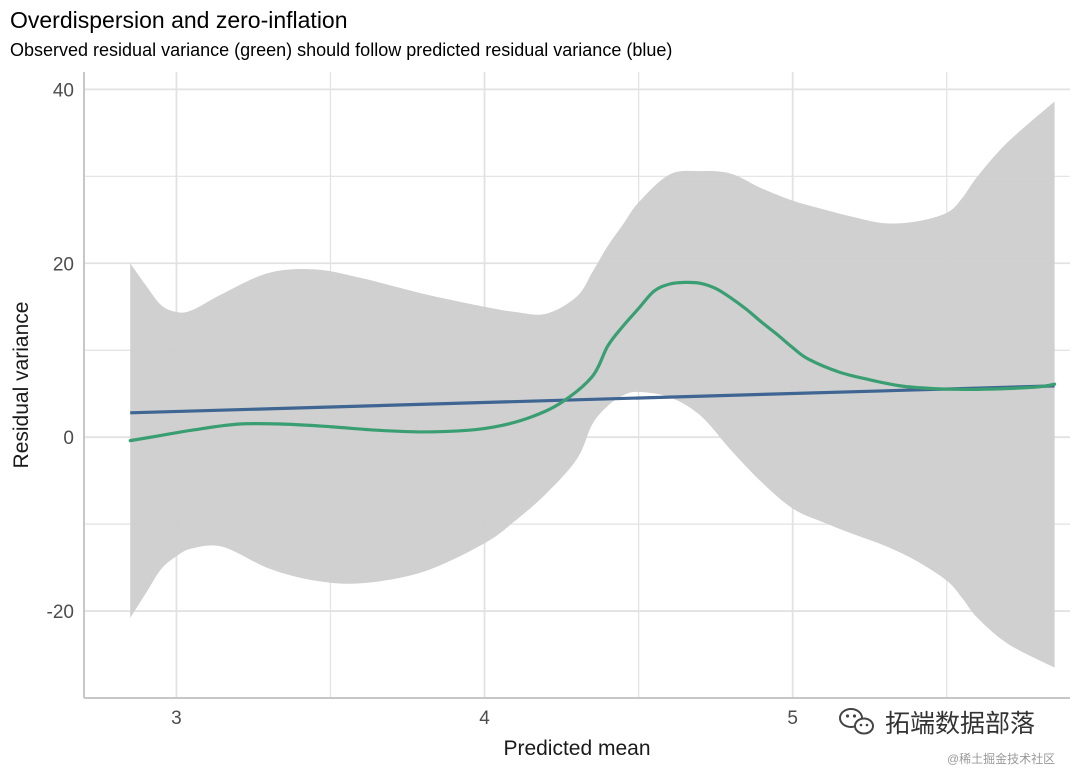 The image size is (1080, 771). I want to click on y-tick-label: 40, so click(63, 90).